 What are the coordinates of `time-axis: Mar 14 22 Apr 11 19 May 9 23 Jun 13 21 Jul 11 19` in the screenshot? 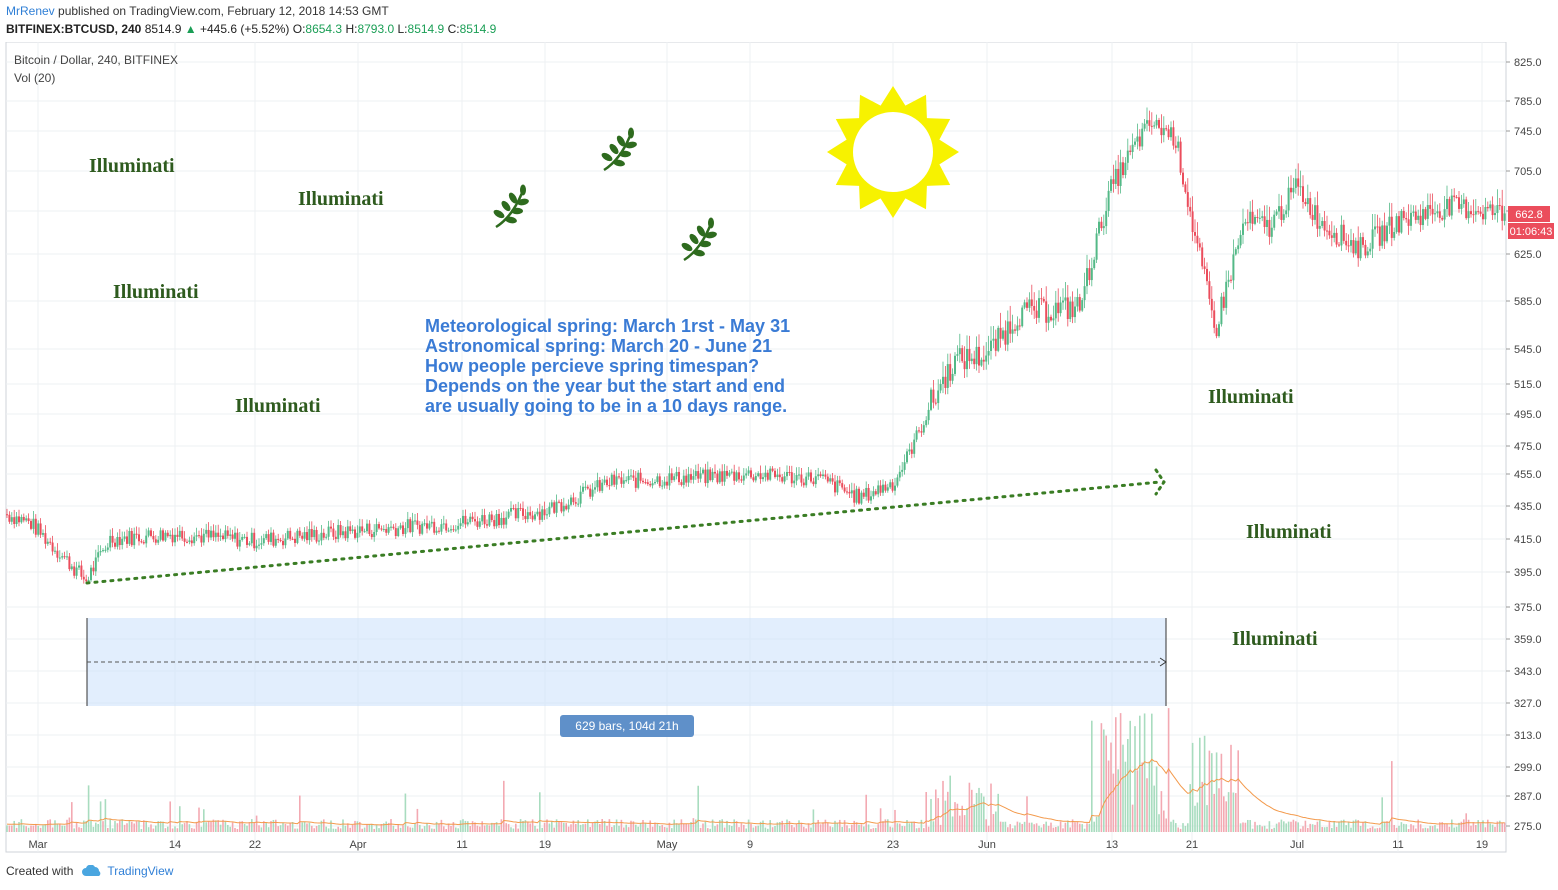 It's located at (759, 845).